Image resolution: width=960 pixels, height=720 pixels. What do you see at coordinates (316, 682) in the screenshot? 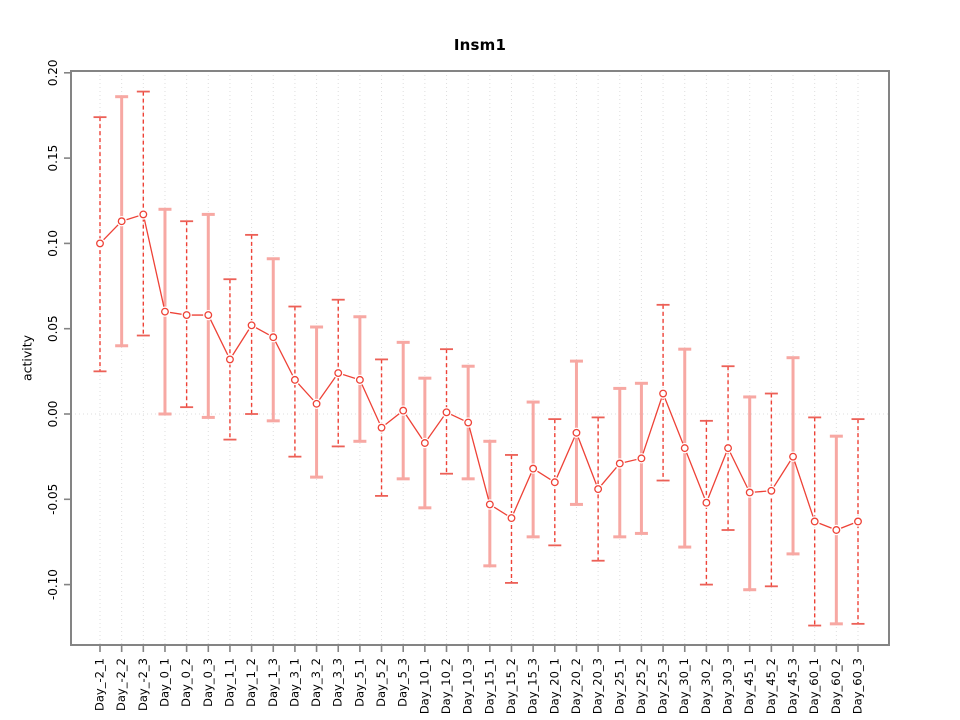
I see `x-tick-label: Day_3_2` at bounding box center [316, 682].